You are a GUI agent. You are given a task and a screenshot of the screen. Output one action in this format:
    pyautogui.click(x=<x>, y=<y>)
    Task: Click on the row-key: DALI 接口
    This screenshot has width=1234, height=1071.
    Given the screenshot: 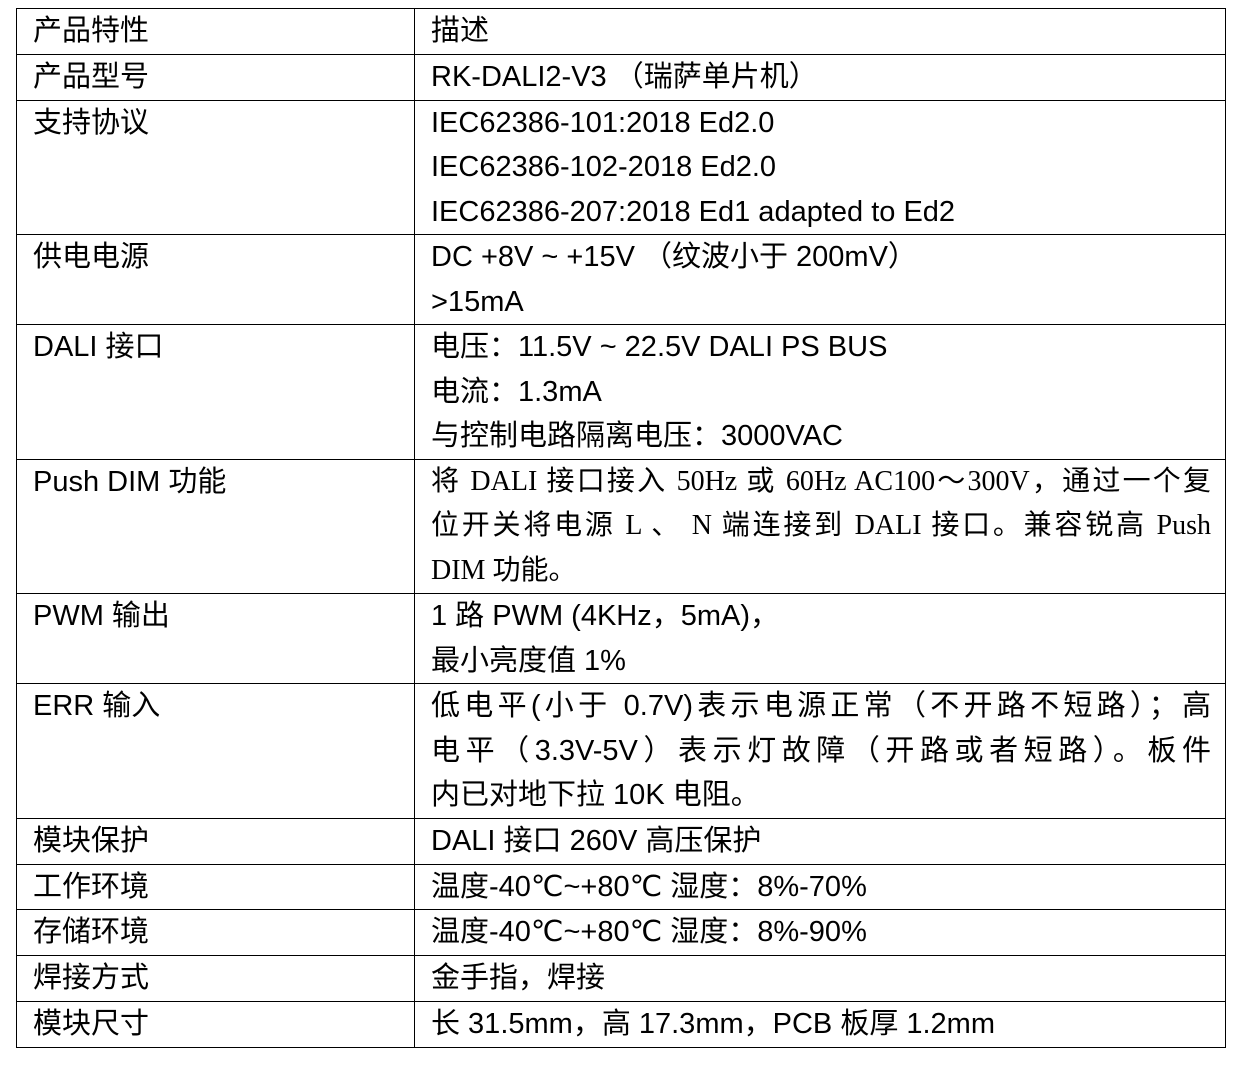 What is the action you would take?
    pyautogui.click(x=215, y=392)
    